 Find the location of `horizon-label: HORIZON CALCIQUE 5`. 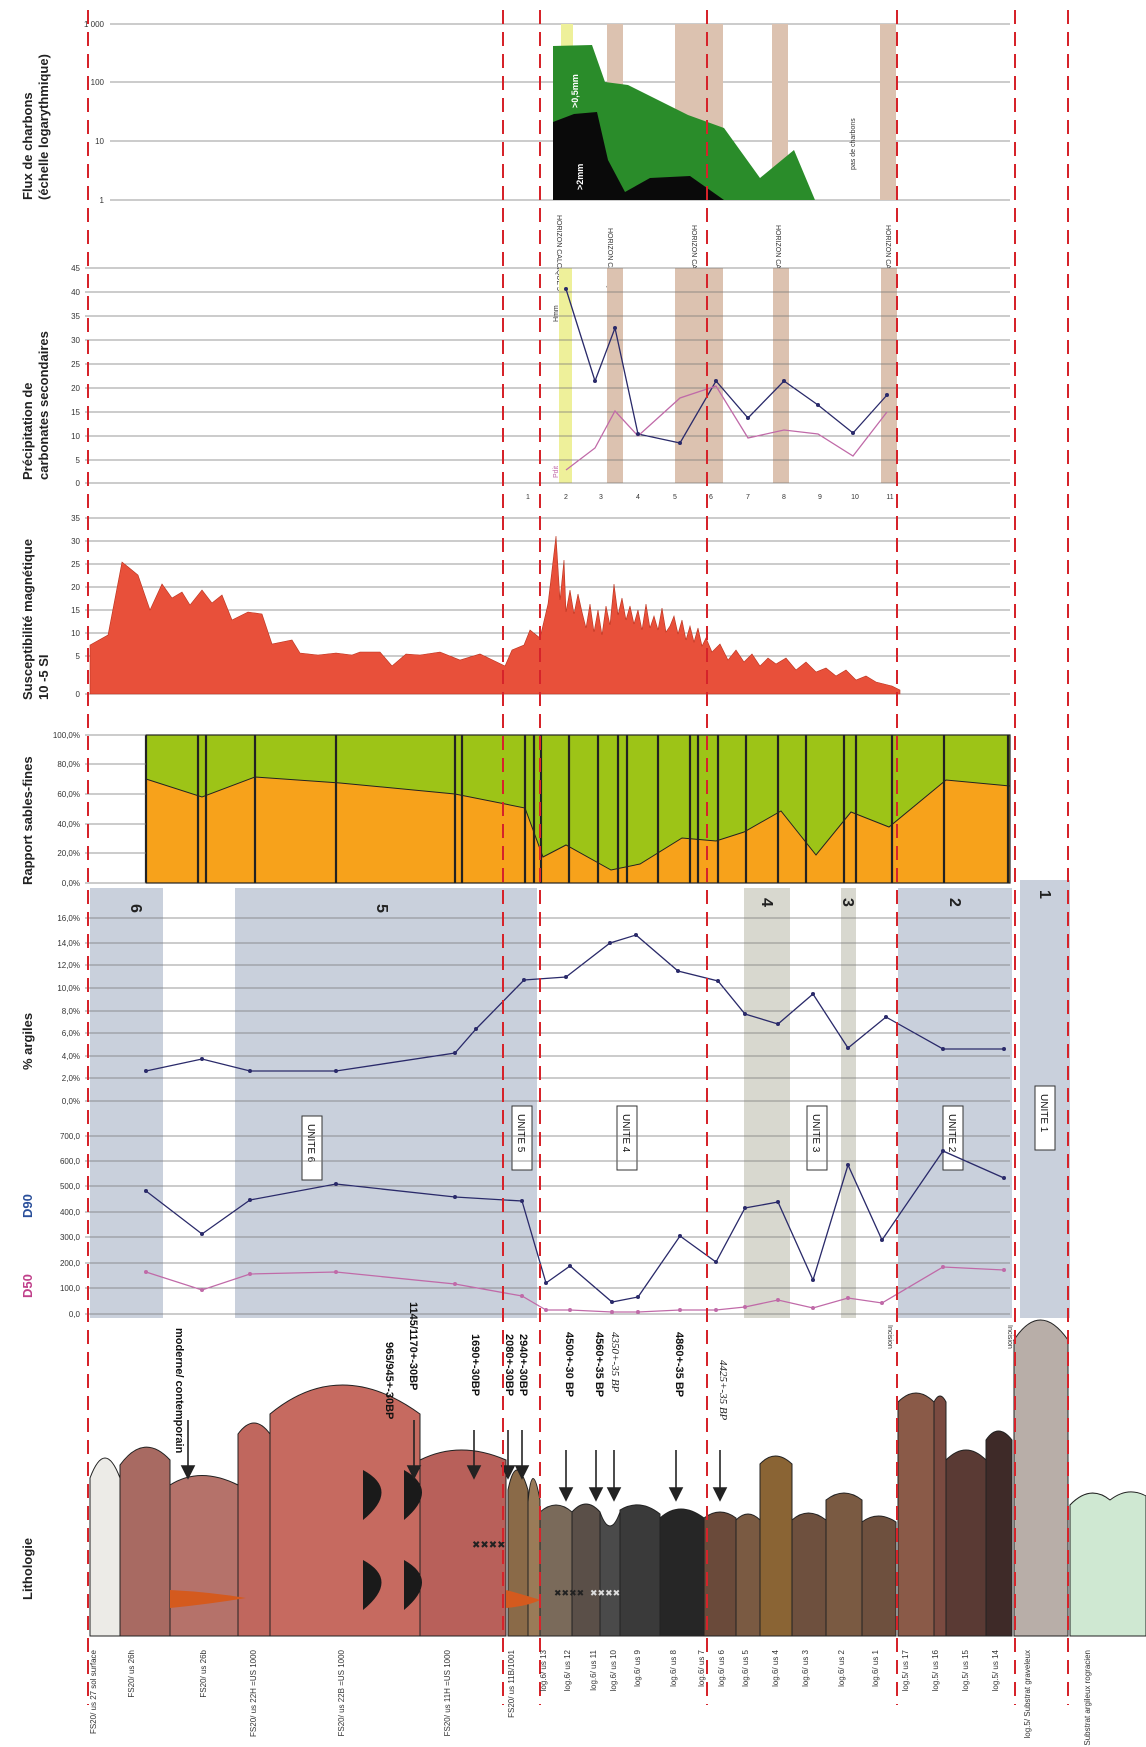

horizon-label: HORIZON CALCIQUE 5 is located at coordinates (558, 253).